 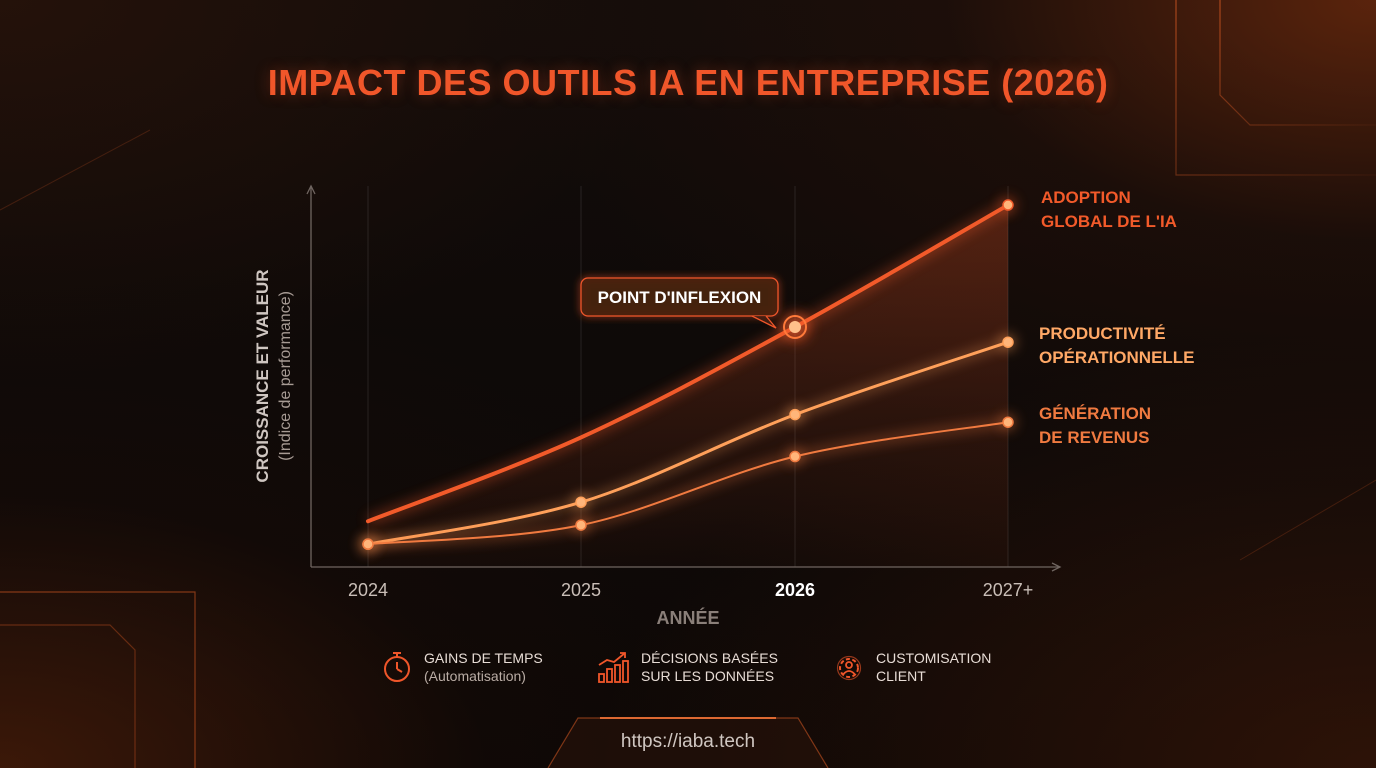 What do you see at coordinates (795, 590) in the screenshot?
I see `x-tick-label: 2026` at bounding box center [795, 590].